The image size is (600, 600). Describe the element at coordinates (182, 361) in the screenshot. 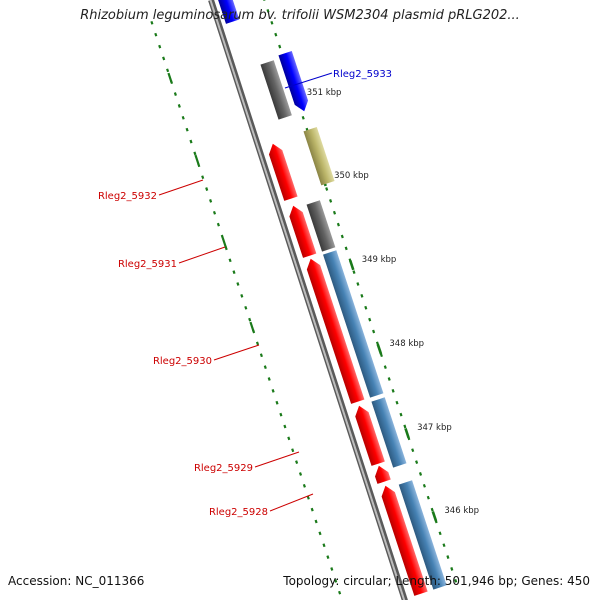

I see `gene-label: Rleg2_5930` at that location.